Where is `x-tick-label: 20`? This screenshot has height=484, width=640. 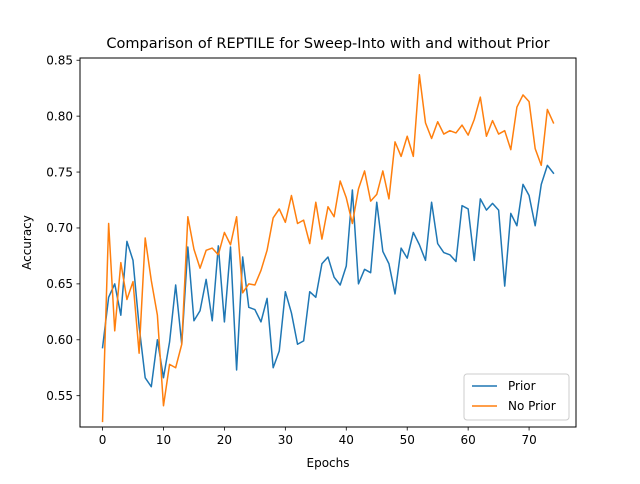
x-tick-label: 20 is located at coordinates (224, 440).